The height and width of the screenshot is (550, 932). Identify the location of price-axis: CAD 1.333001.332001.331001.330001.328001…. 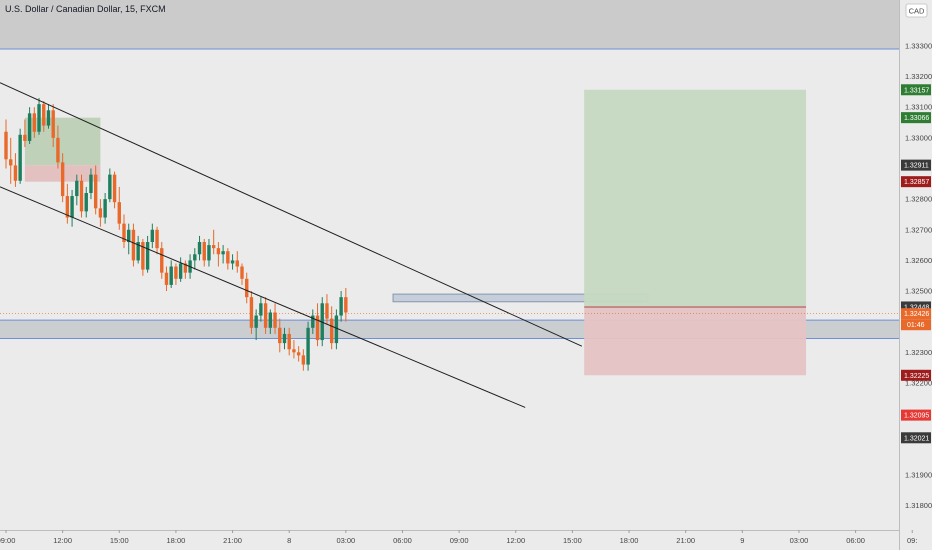
(915, 275).